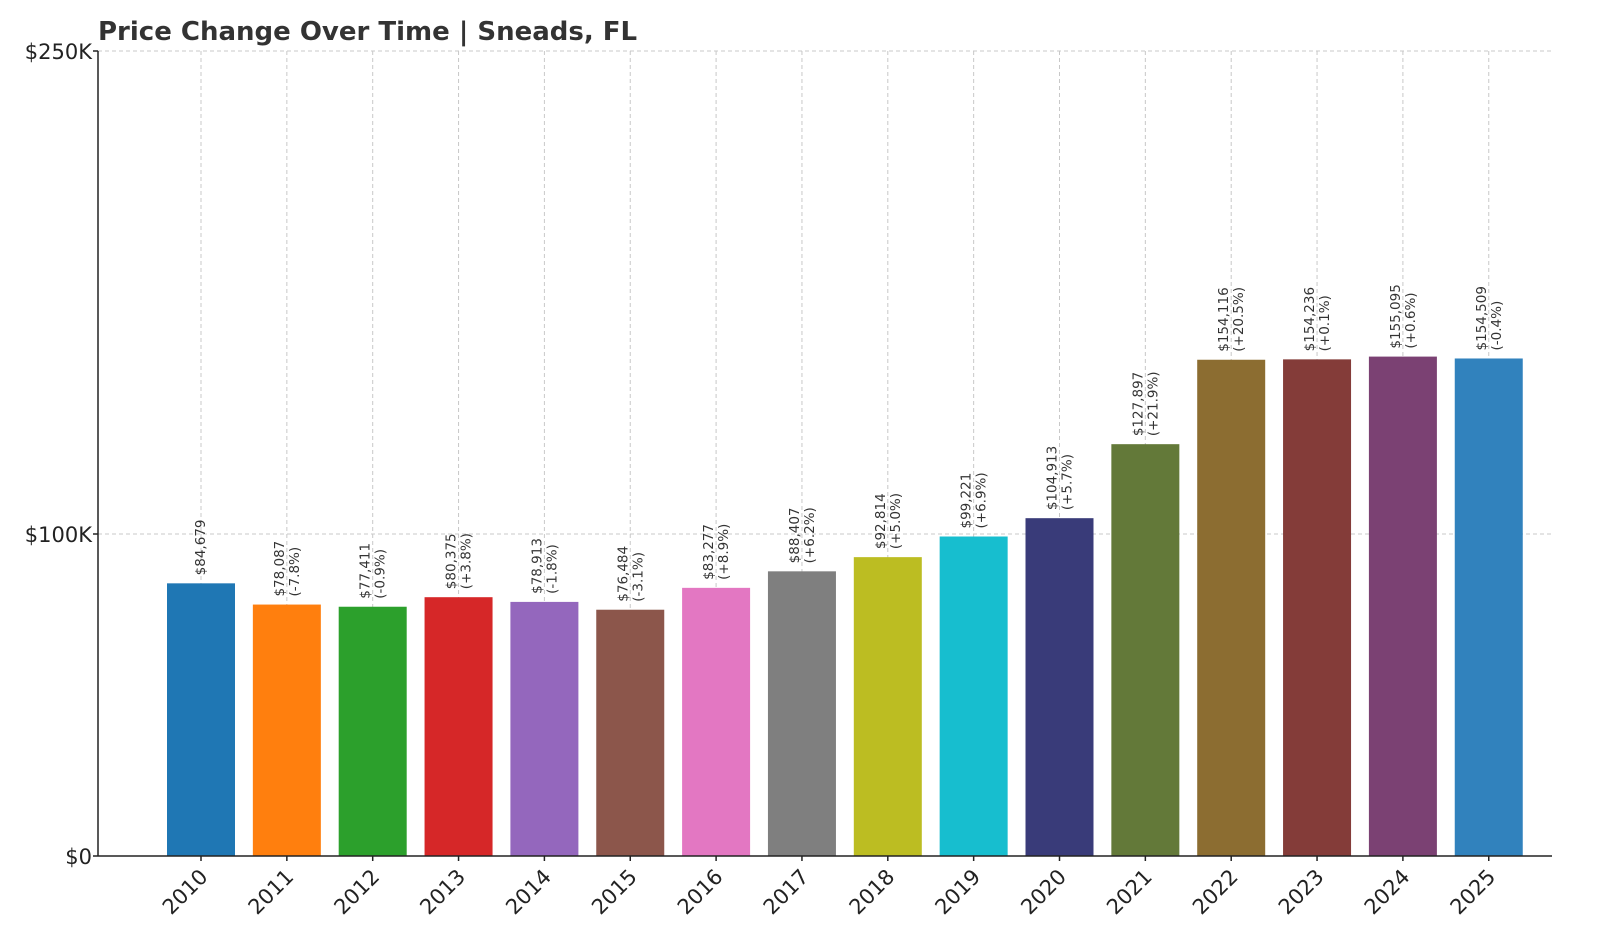 This screenshot has width=1600, height=937. I want to click on bar-2012, so click(372, 731).